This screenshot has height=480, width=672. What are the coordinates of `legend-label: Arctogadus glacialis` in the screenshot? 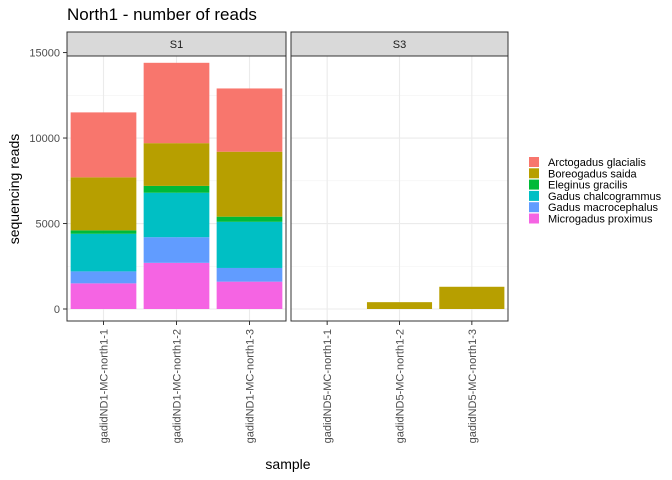 It's located at (597, 163).